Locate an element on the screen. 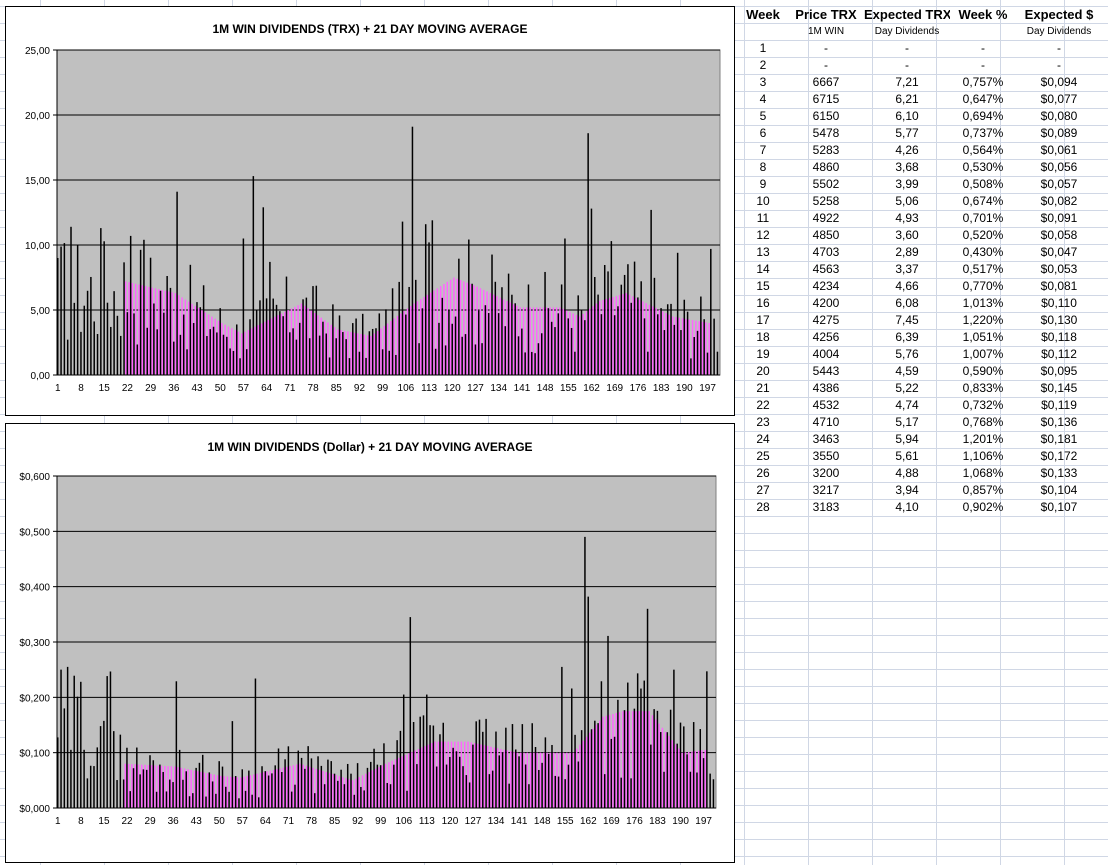  cell-week: 3 is located at coordinates (763, 82).